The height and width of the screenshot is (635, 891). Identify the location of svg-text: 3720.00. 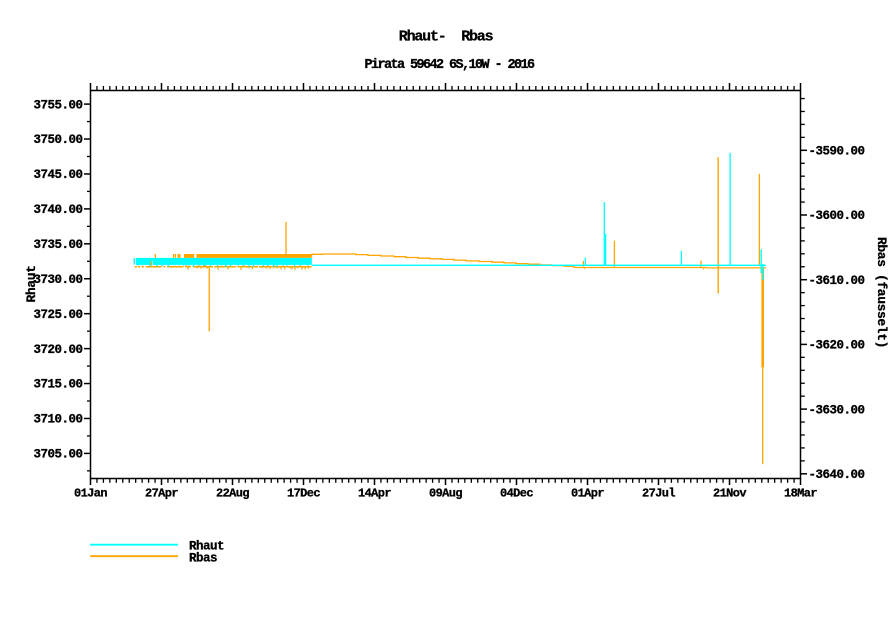
(57, 350).